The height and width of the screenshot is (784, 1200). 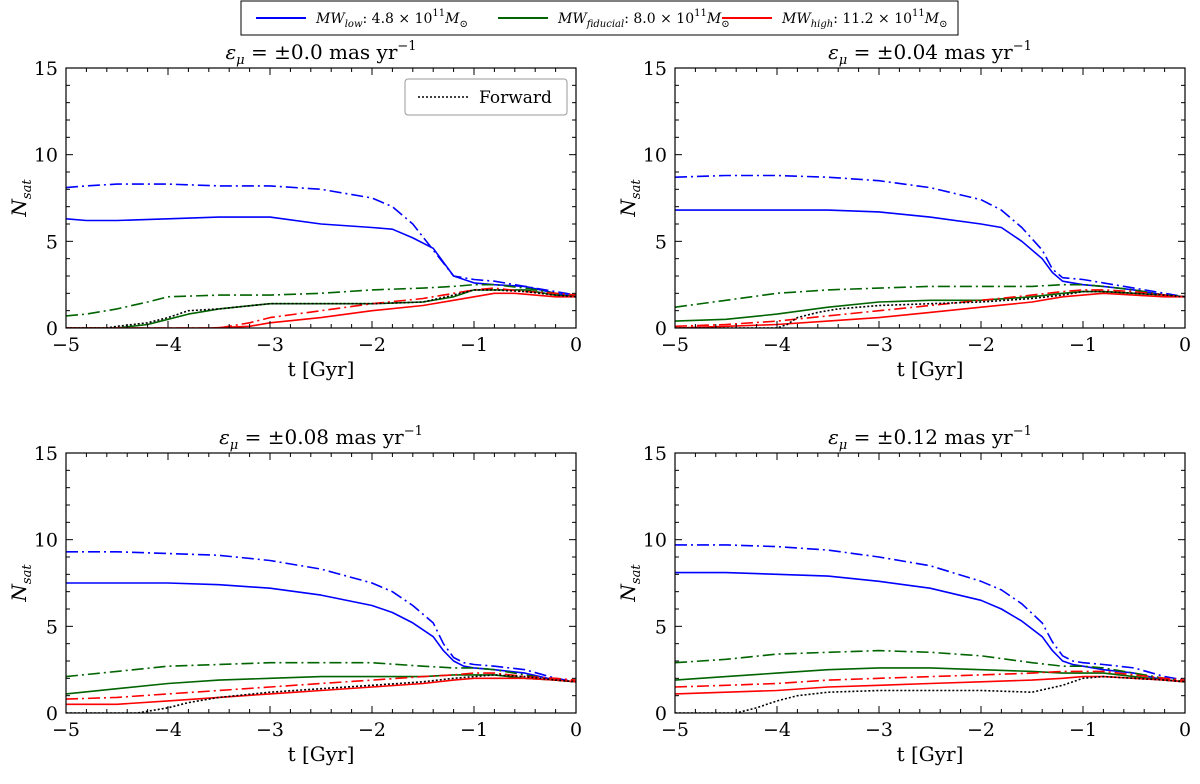 I want to click on forward-legend-label: Forward, so click(x=515, y=98).